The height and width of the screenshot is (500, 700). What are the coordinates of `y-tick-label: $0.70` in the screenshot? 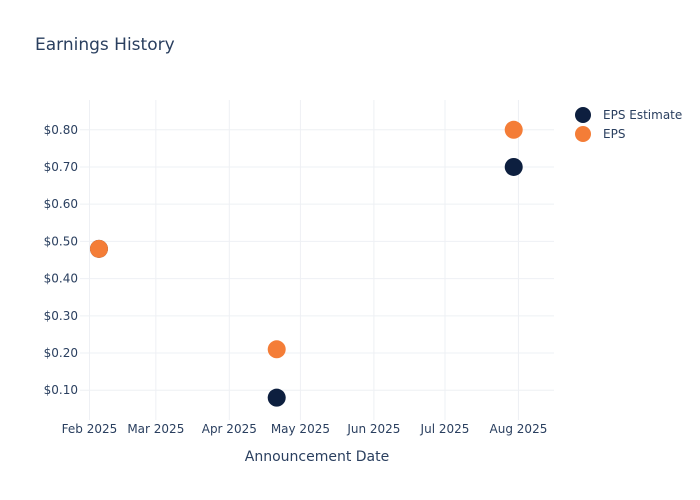 It's located at (61, 167).